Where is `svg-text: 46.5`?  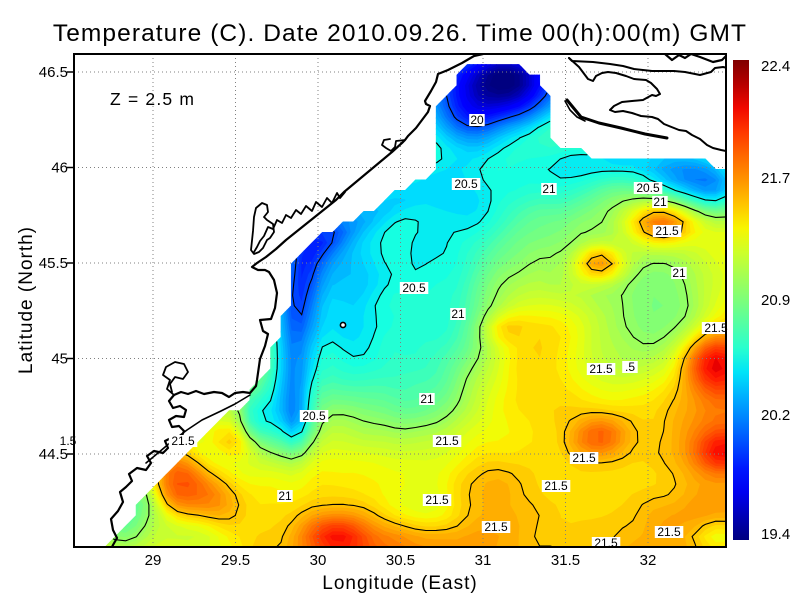
svg-text: 46.5 is located at coordinates (53, 72).